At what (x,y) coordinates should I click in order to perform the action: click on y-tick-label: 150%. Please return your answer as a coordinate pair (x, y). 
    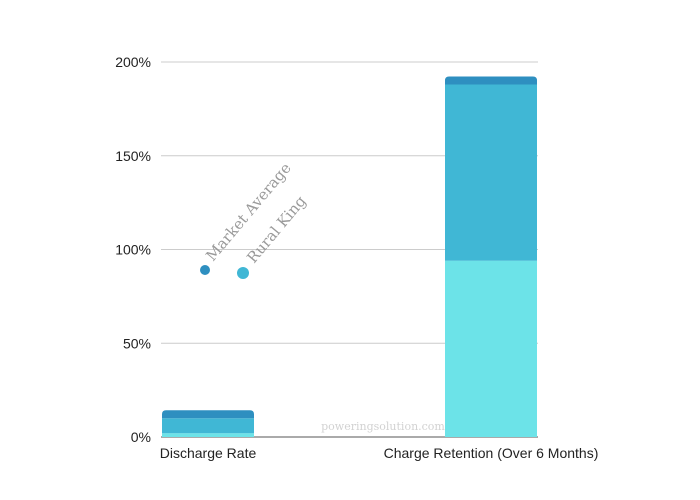
    Looking at the image, I should click on (133, 156).